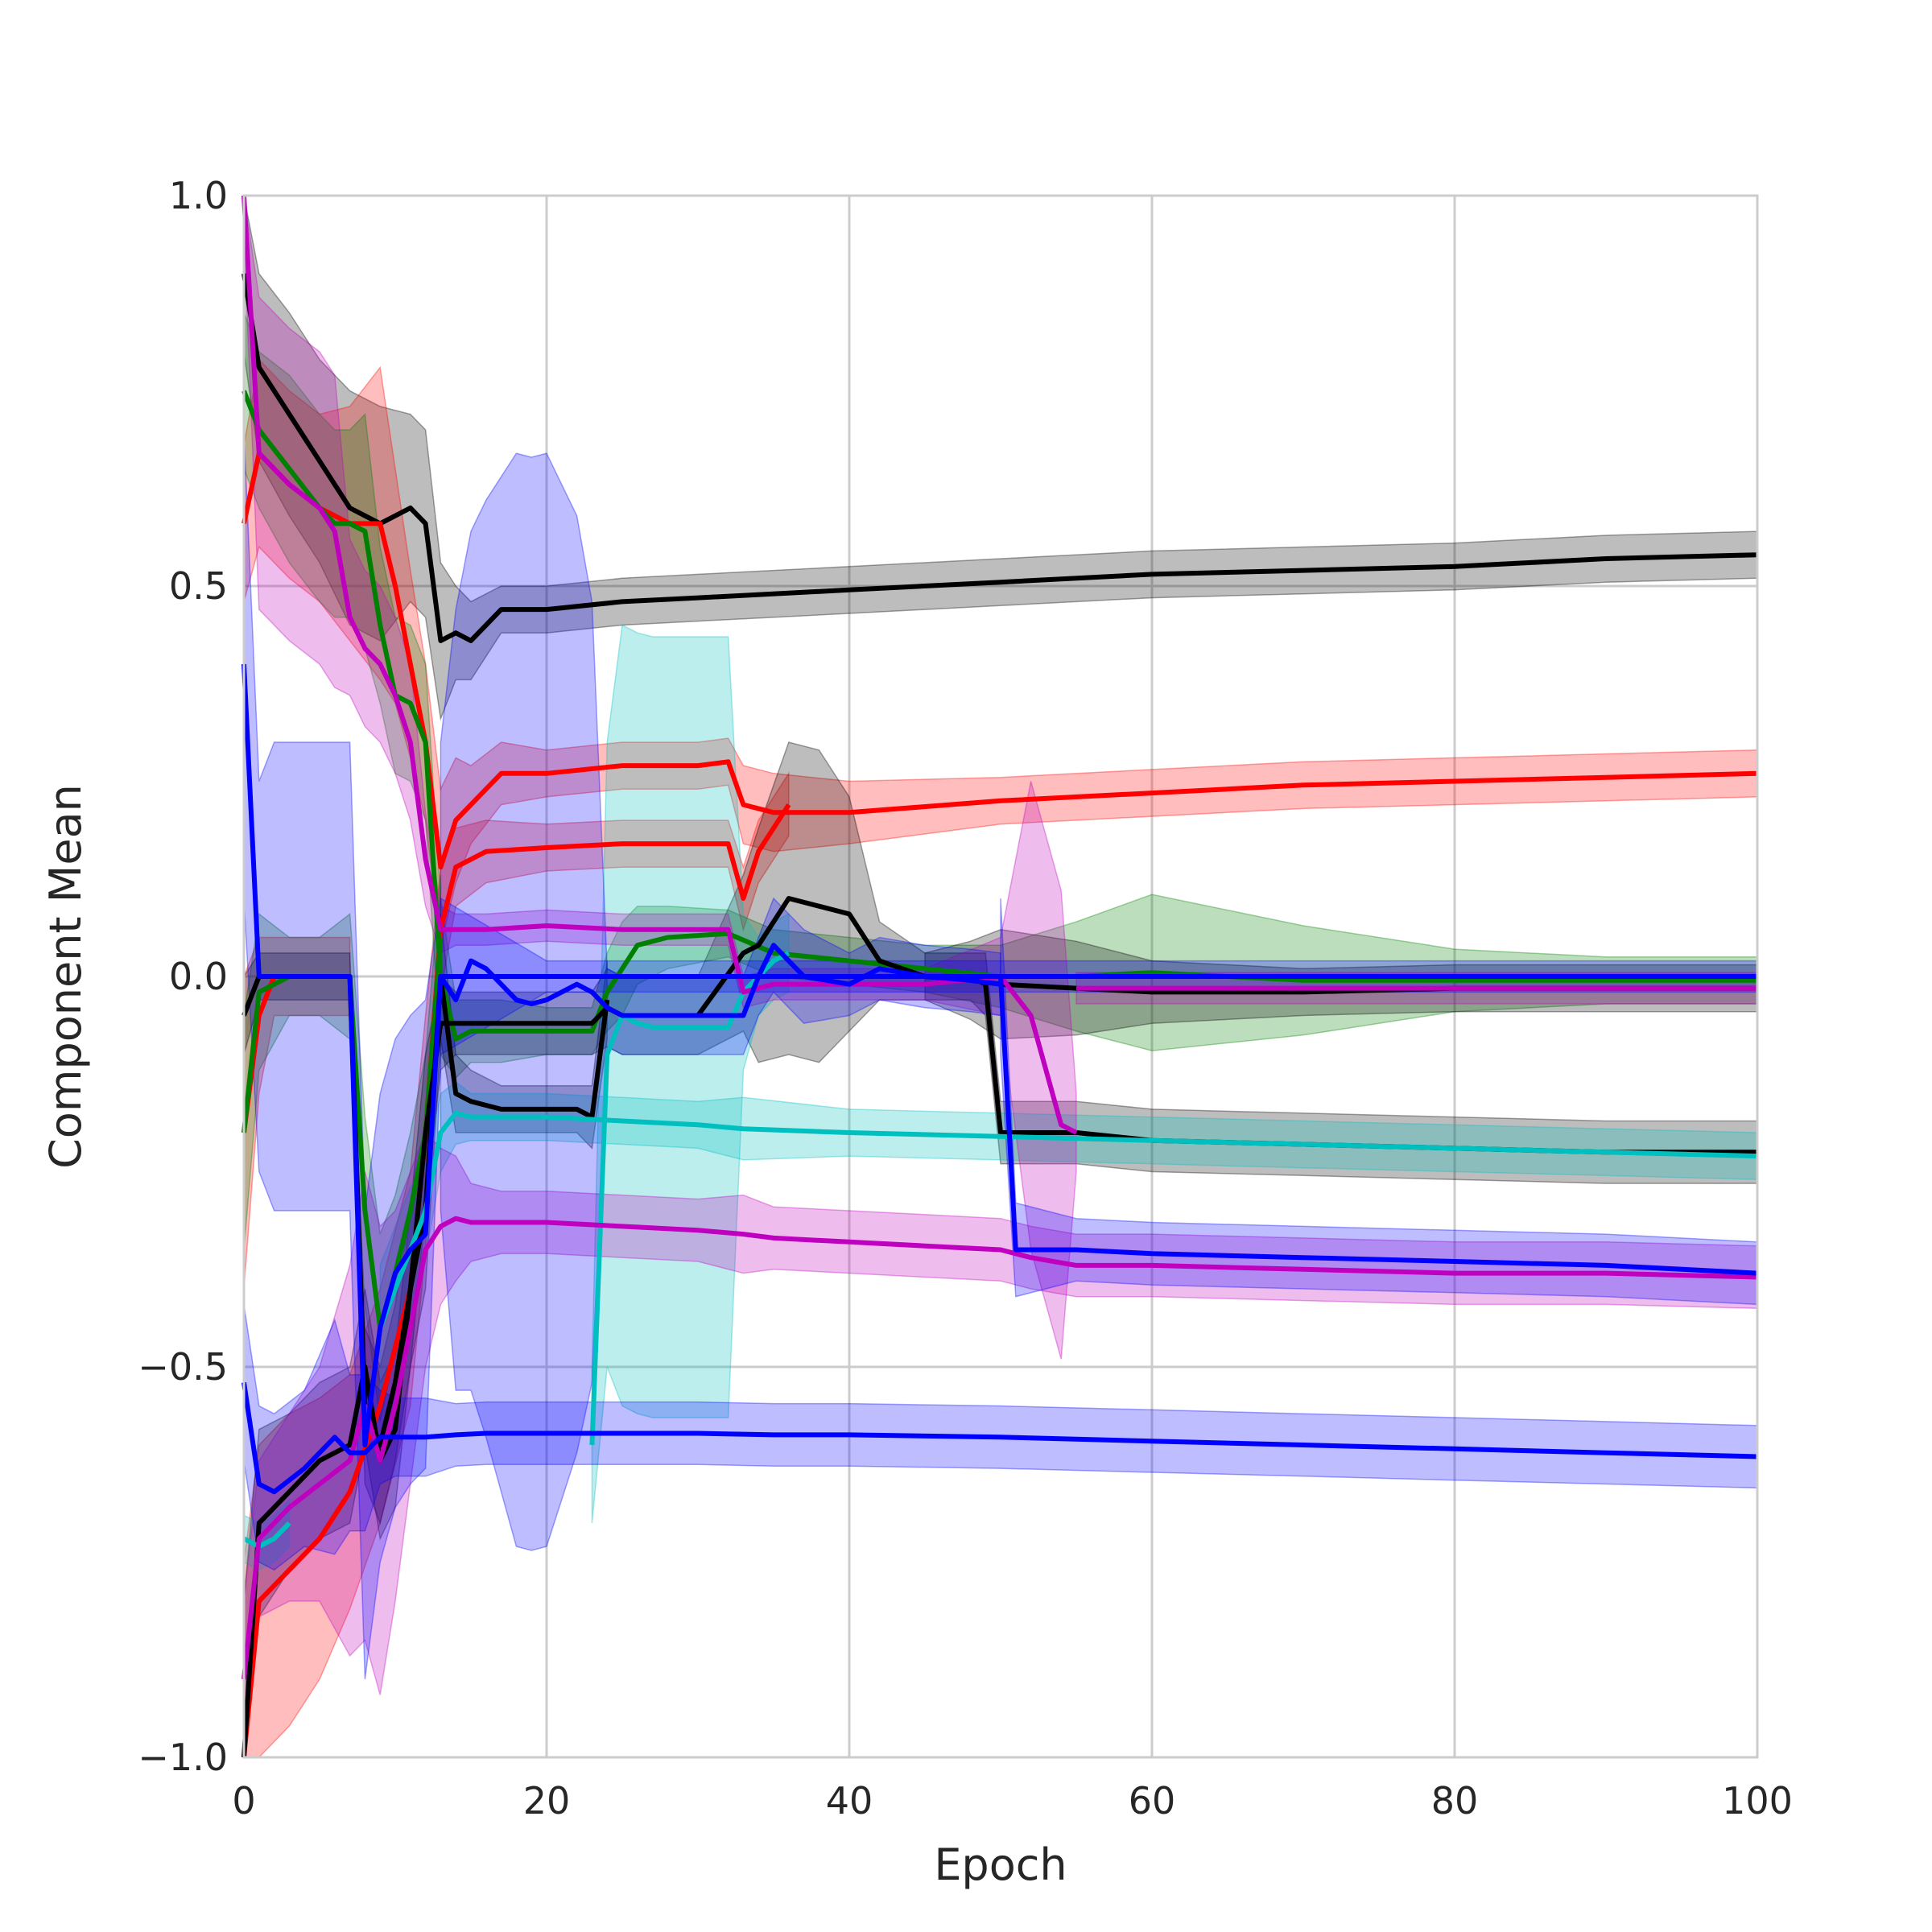  What do you see at coordinates (1152, 1801) in the screenshot?
I see `x-tick-label: 60` at bounding box center [1152, 1801].